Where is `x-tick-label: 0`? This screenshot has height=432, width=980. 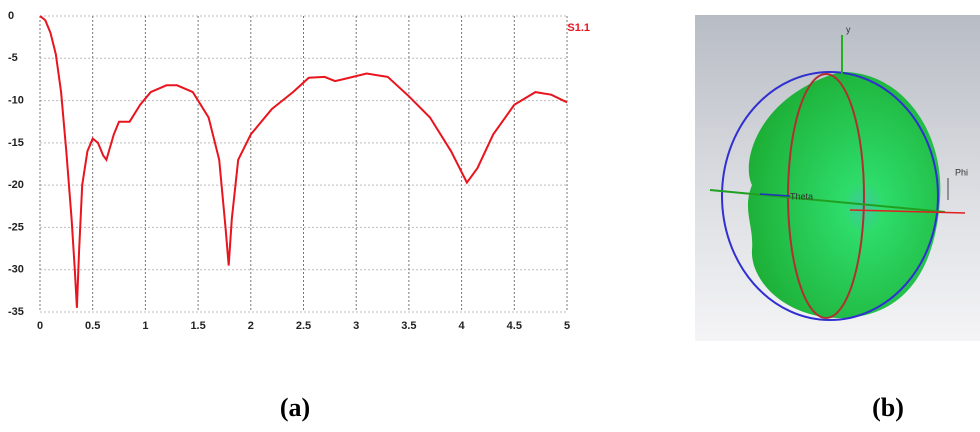
x-tick-label: 0 is located at coordinates (40, 326).